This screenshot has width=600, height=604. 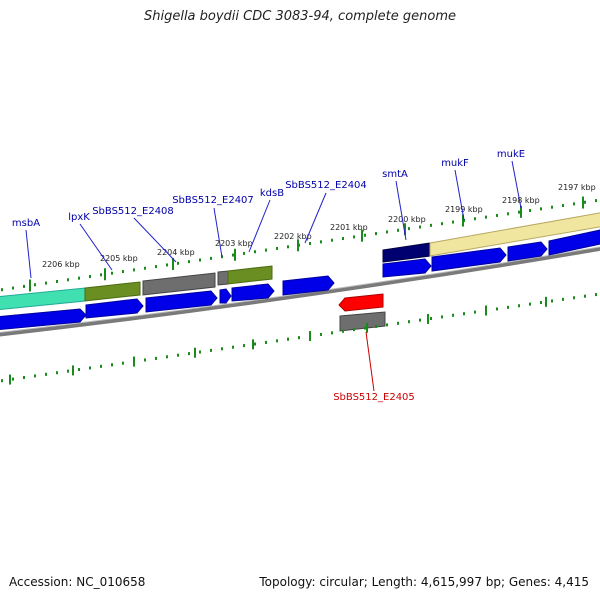 I want to click on gene-arrow-selected, so click(x=361, y=302).